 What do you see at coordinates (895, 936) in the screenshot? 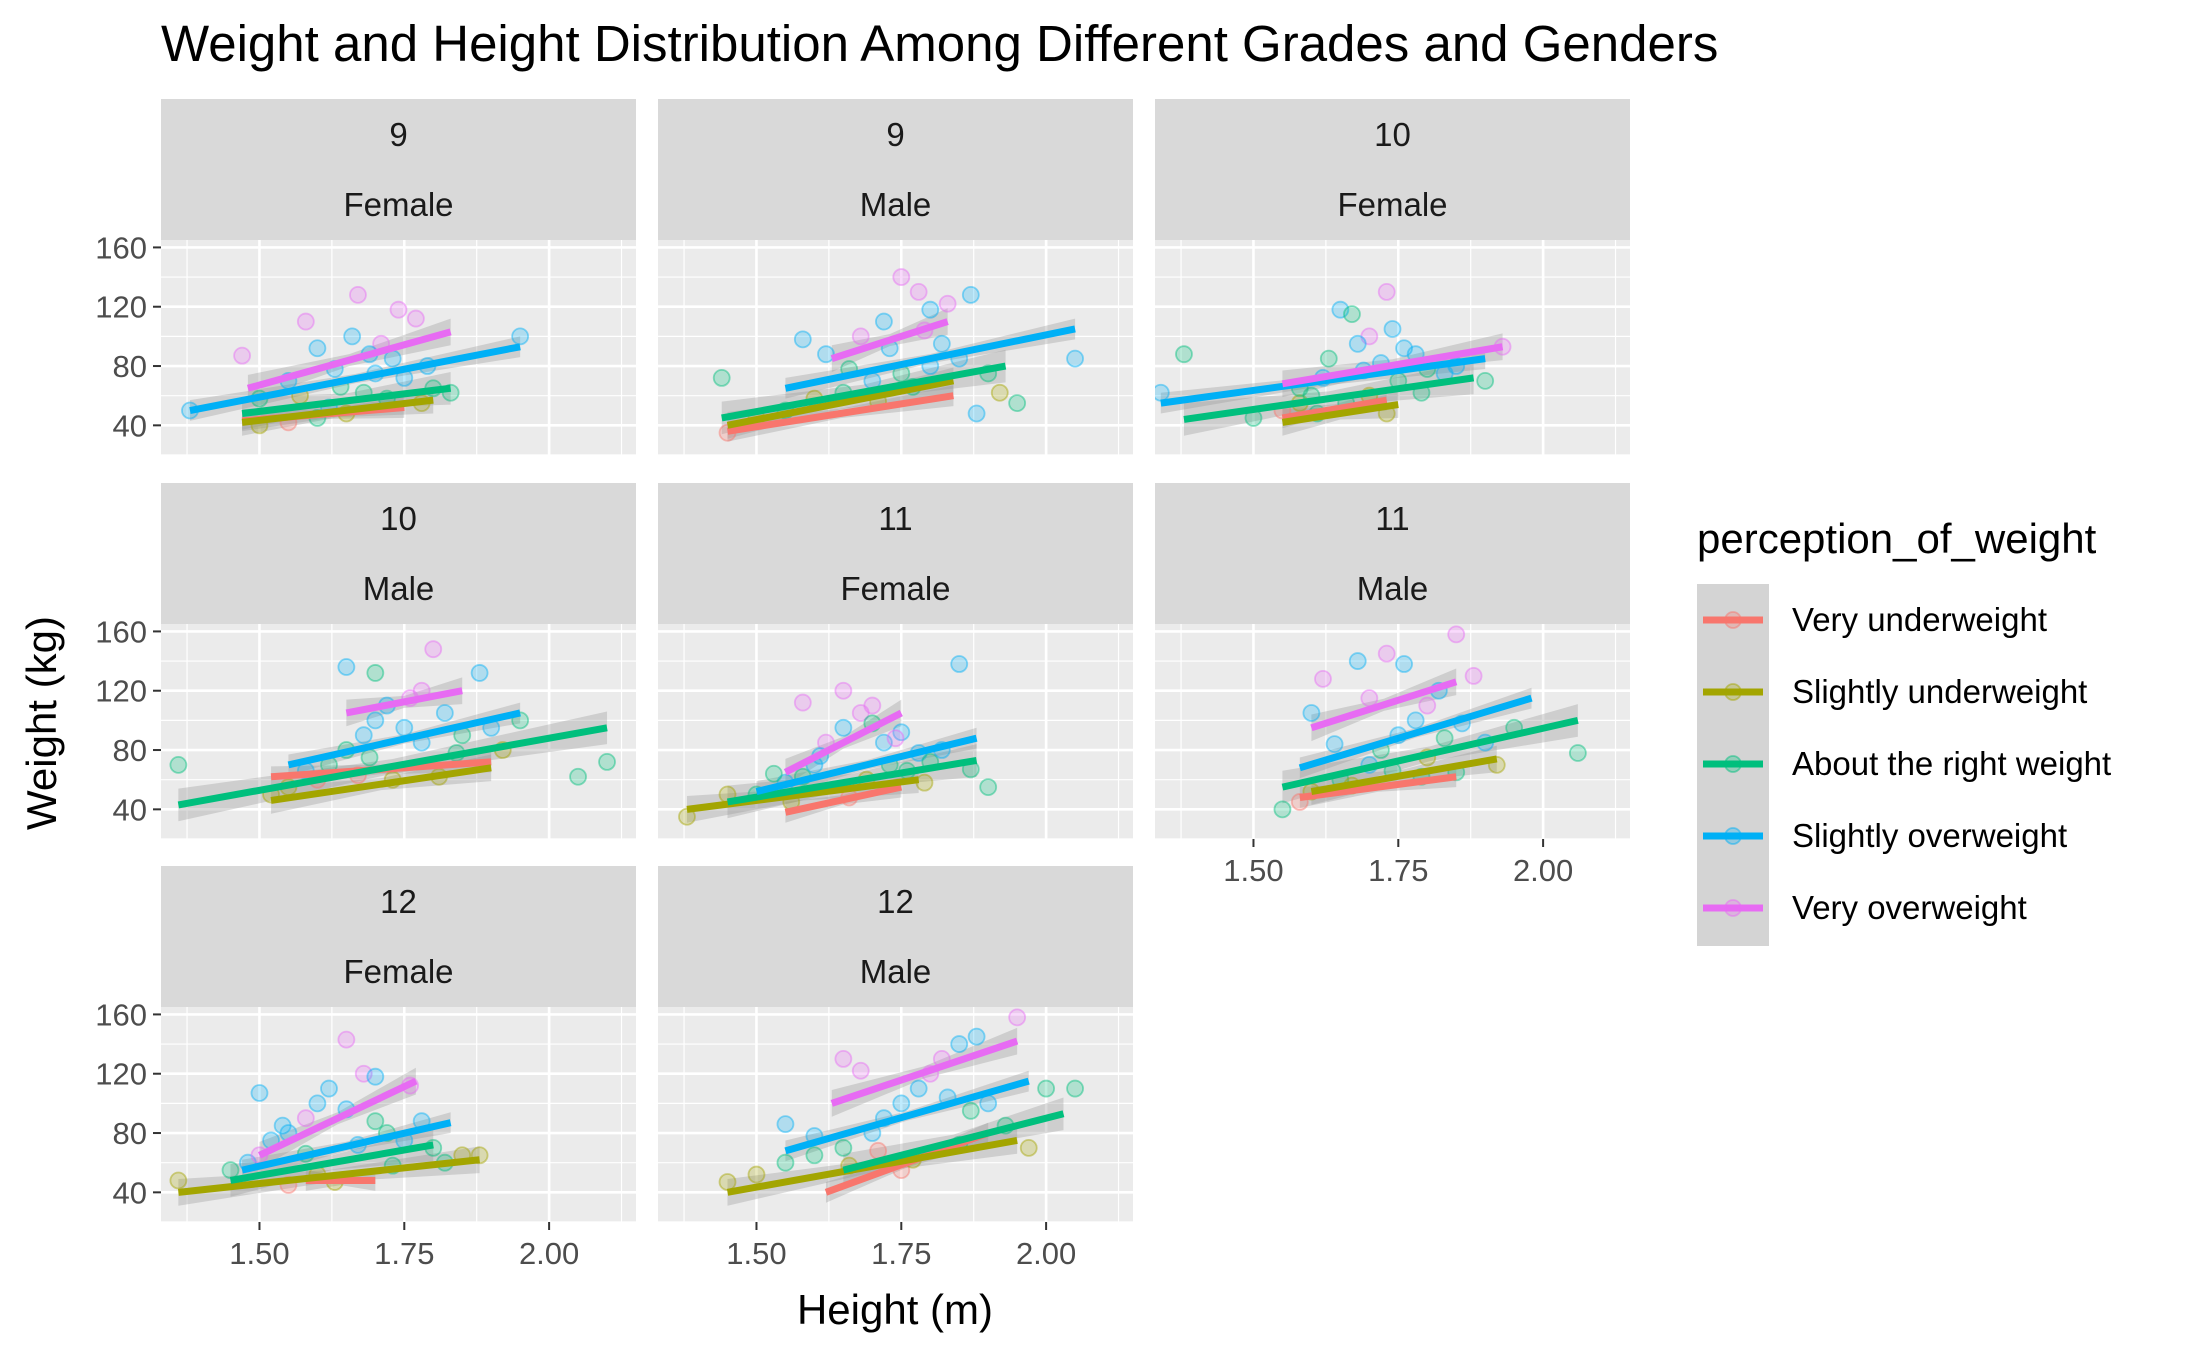
I see `facet-strip` at bounding box center [895, 936].